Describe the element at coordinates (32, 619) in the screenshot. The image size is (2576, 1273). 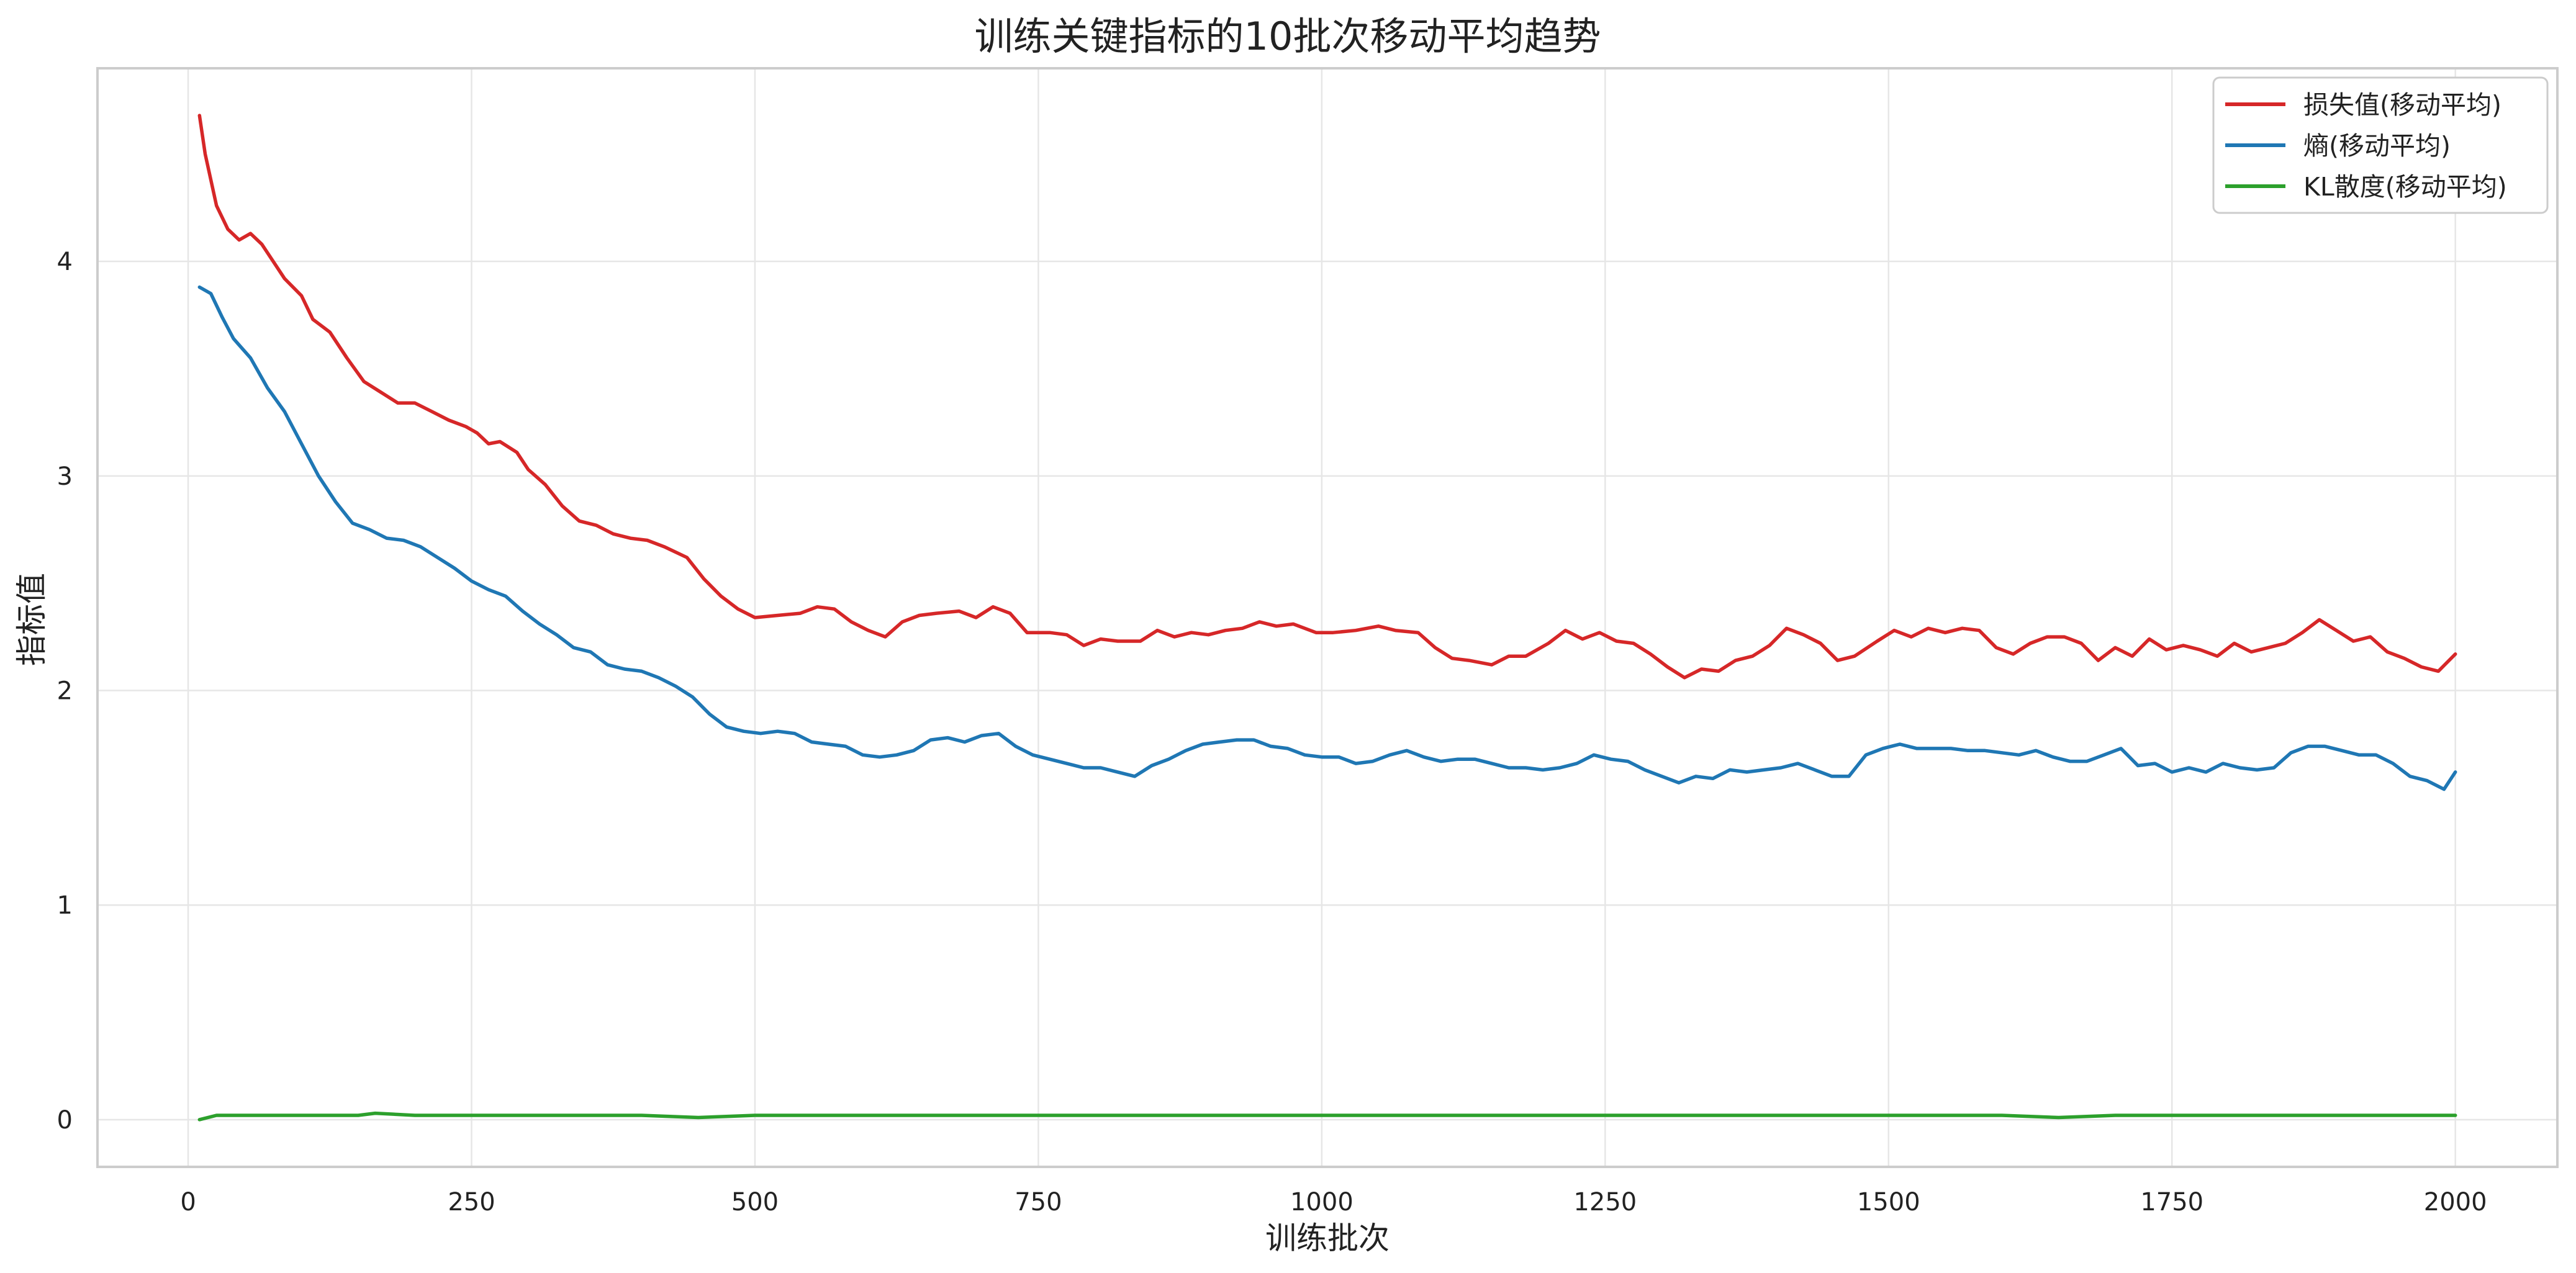
I see `y-axis-label: 指标值` at that location.